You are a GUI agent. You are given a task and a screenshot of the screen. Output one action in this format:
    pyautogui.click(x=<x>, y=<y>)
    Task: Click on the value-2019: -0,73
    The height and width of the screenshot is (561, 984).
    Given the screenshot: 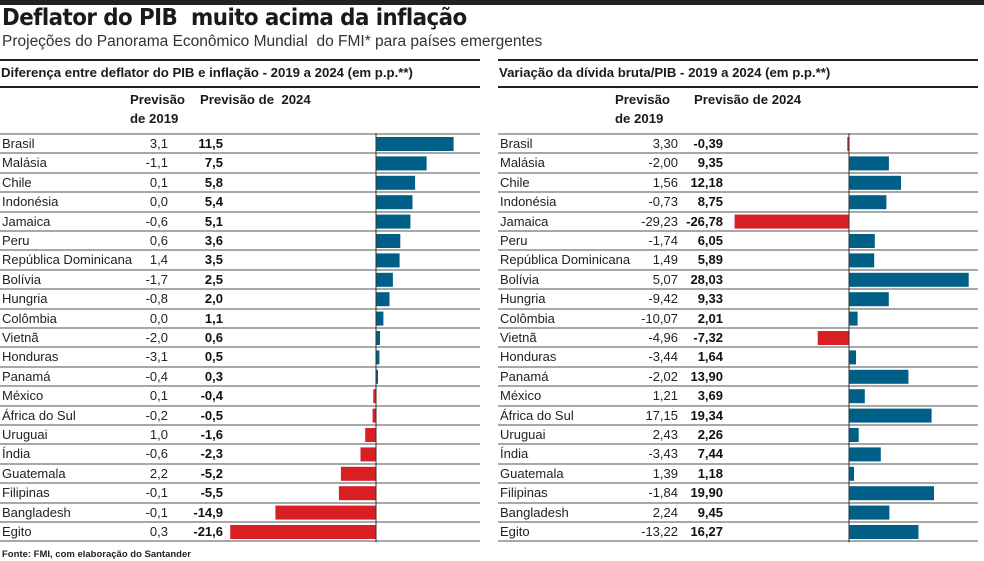 What is the action you would take?
    pyautogui.click(x=663, y=202)
    